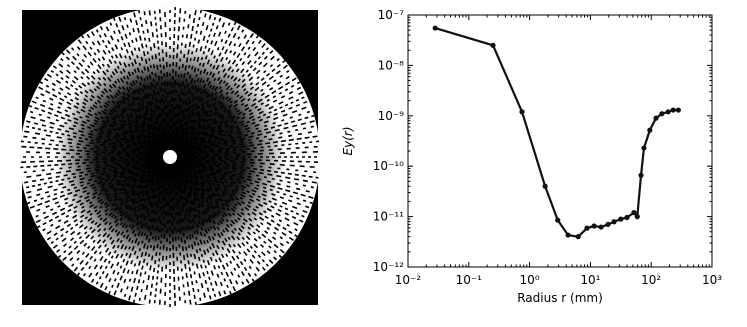  I want to click on y-tick-label: 10⁻¹⁰, so click(388, 166).